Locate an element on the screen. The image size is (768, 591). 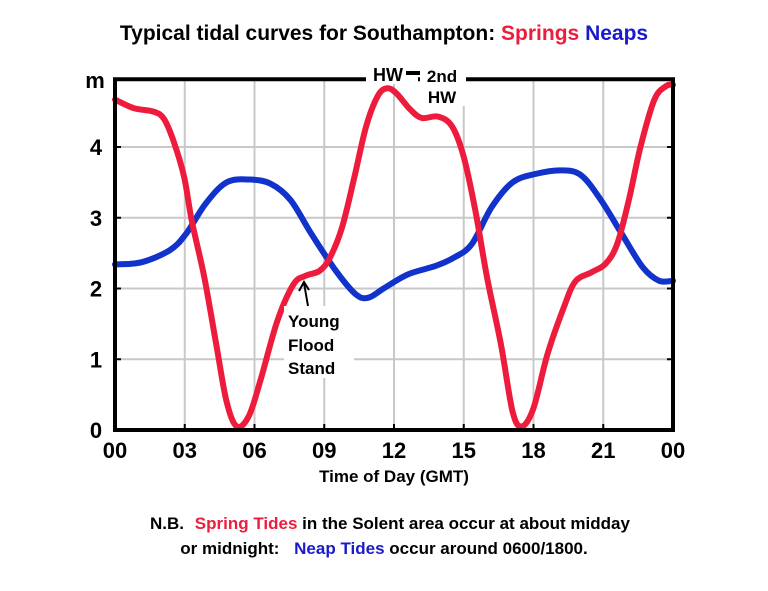
x-tick-label: 03 is located at coordinates (185, 450).